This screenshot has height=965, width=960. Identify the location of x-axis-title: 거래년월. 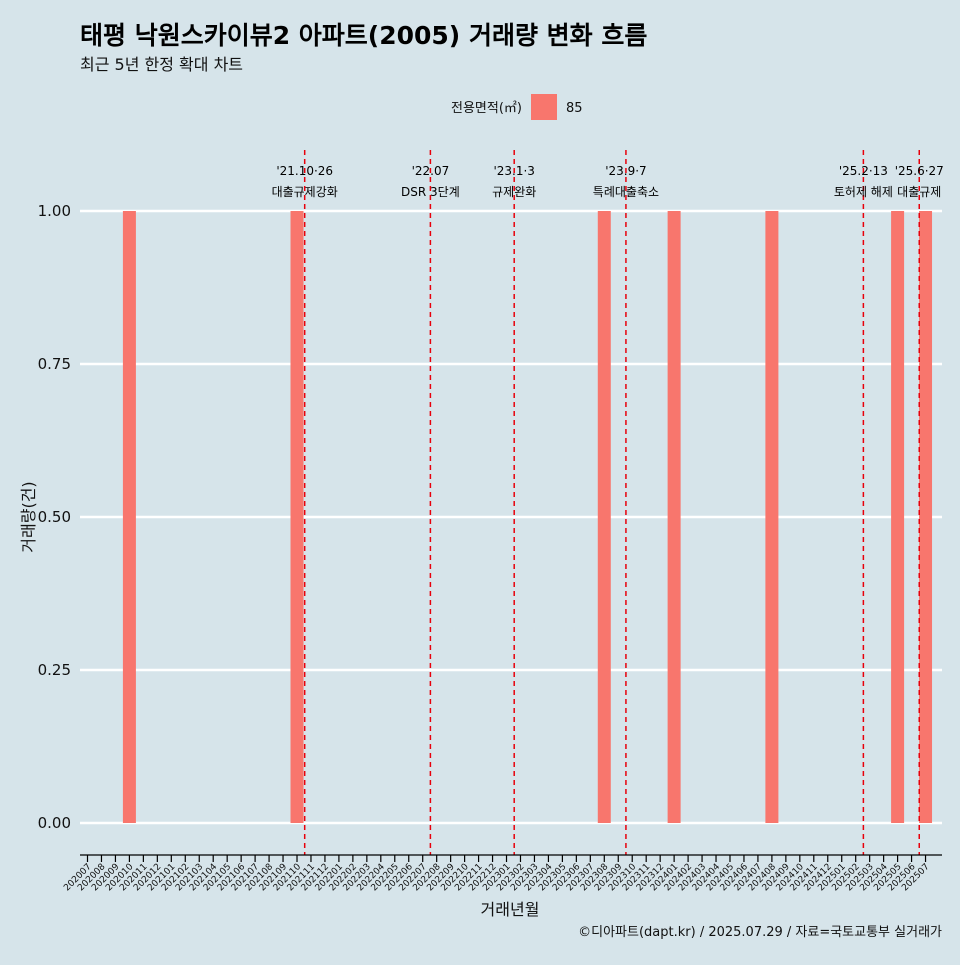
(510, 909).